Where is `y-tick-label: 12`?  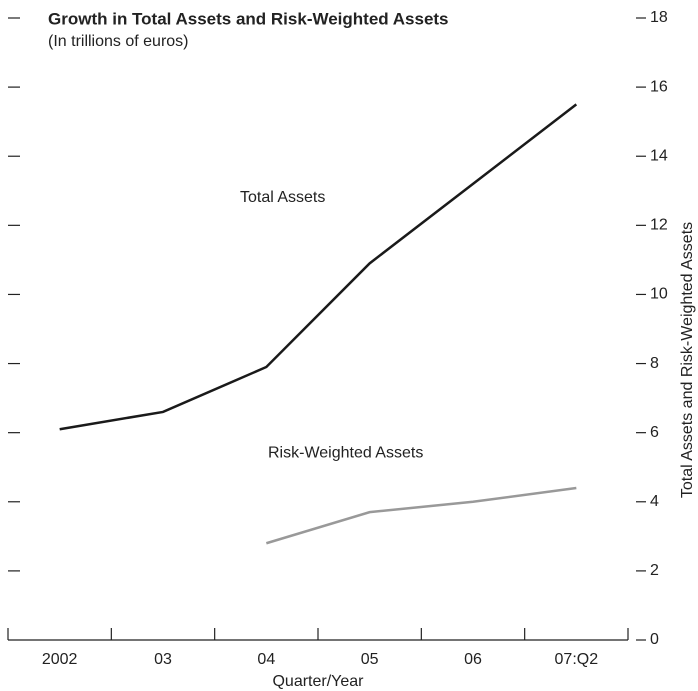 y-tick-label: 12 is located at coordinates (659, 225).